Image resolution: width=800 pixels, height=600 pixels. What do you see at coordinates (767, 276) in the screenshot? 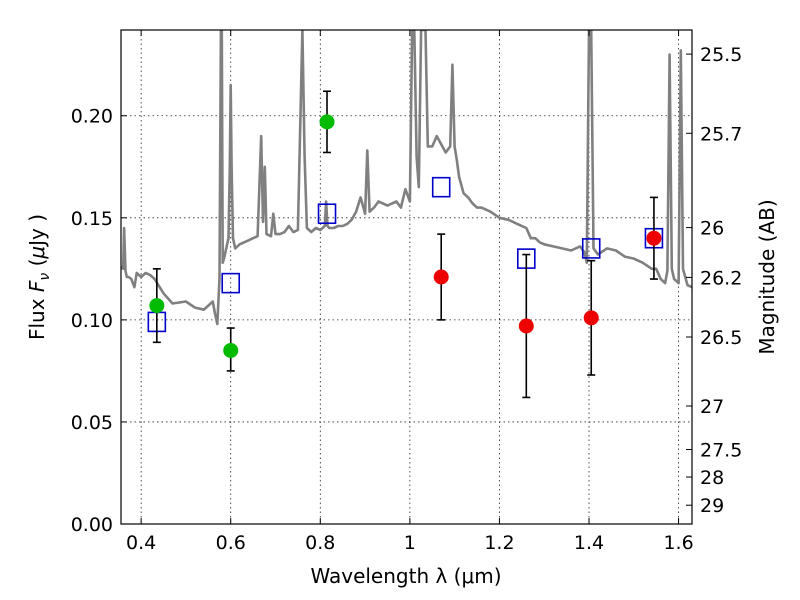
I see `y2-axis-label: Magnitude (AB)` at bounding box center [767, 276].